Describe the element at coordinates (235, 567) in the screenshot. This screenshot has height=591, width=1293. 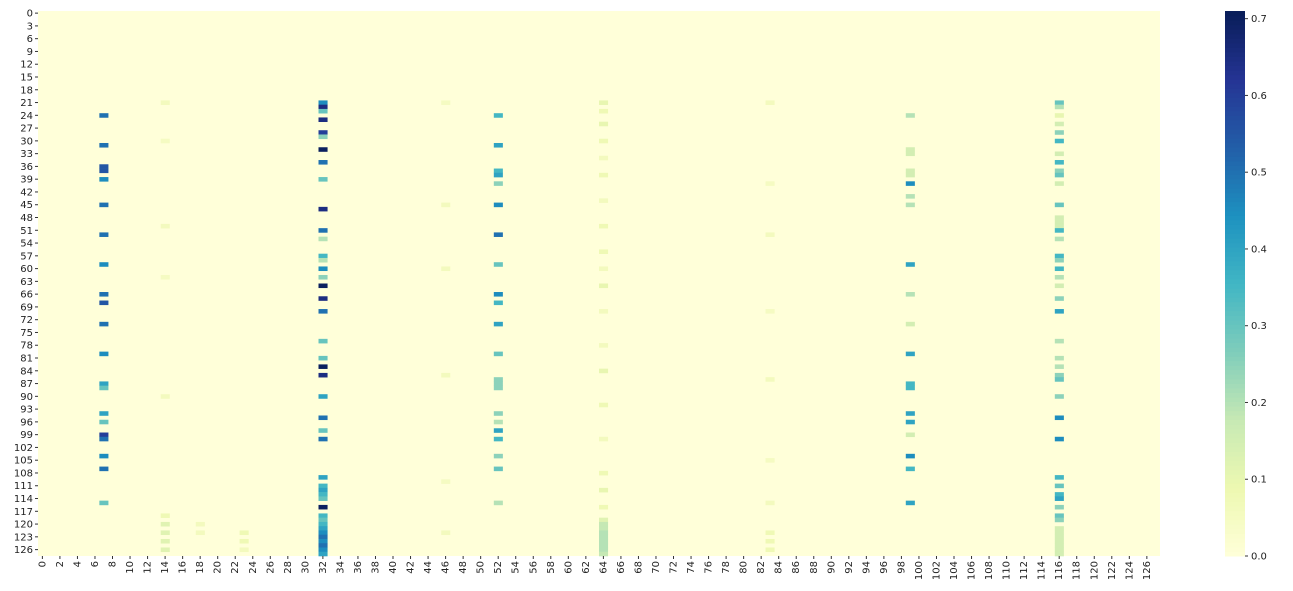
I see `x-tick-label: 22` at that location.